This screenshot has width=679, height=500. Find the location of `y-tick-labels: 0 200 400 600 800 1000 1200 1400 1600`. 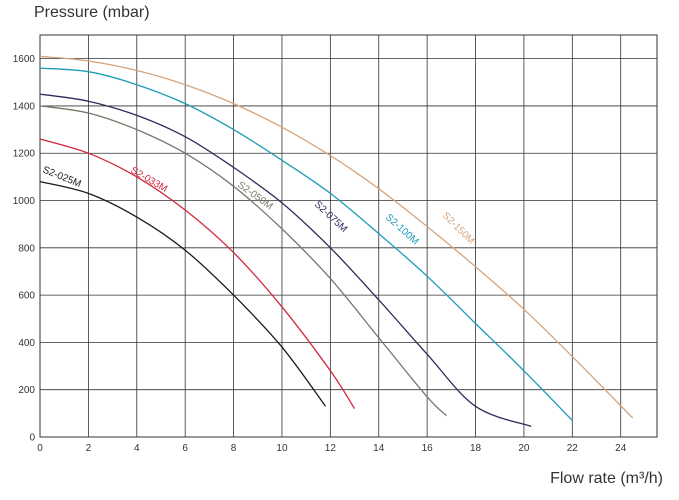

y-tick-labels: 0 200 400 600 800 1000 1200 1400 1600 is located at coordinates (24, 248).